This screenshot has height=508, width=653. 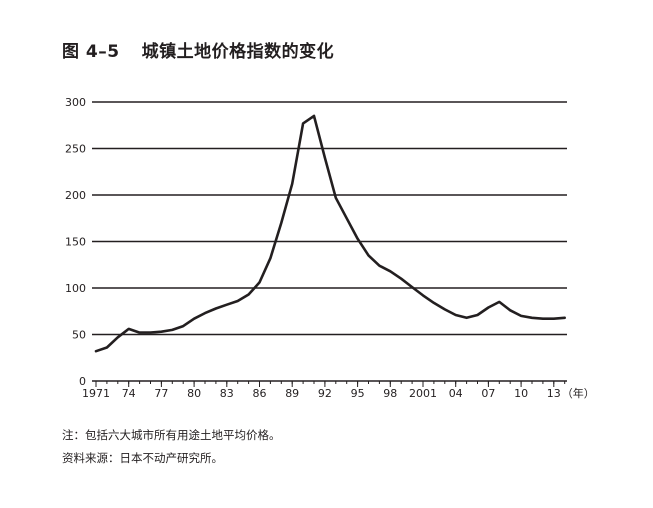 I want to click on x-tick-label-1995: 95, so click(x=358, y=393).